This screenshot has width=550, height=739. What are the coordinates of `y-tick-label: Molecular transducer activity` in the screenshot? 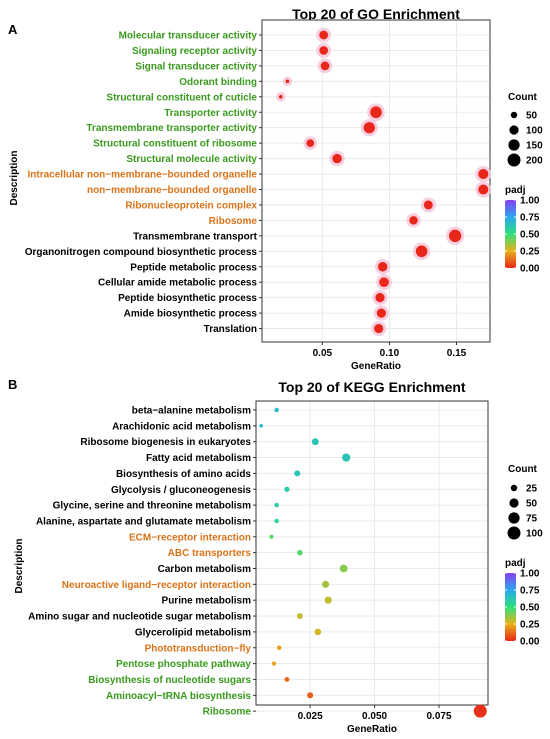 It's located at (188, 36).